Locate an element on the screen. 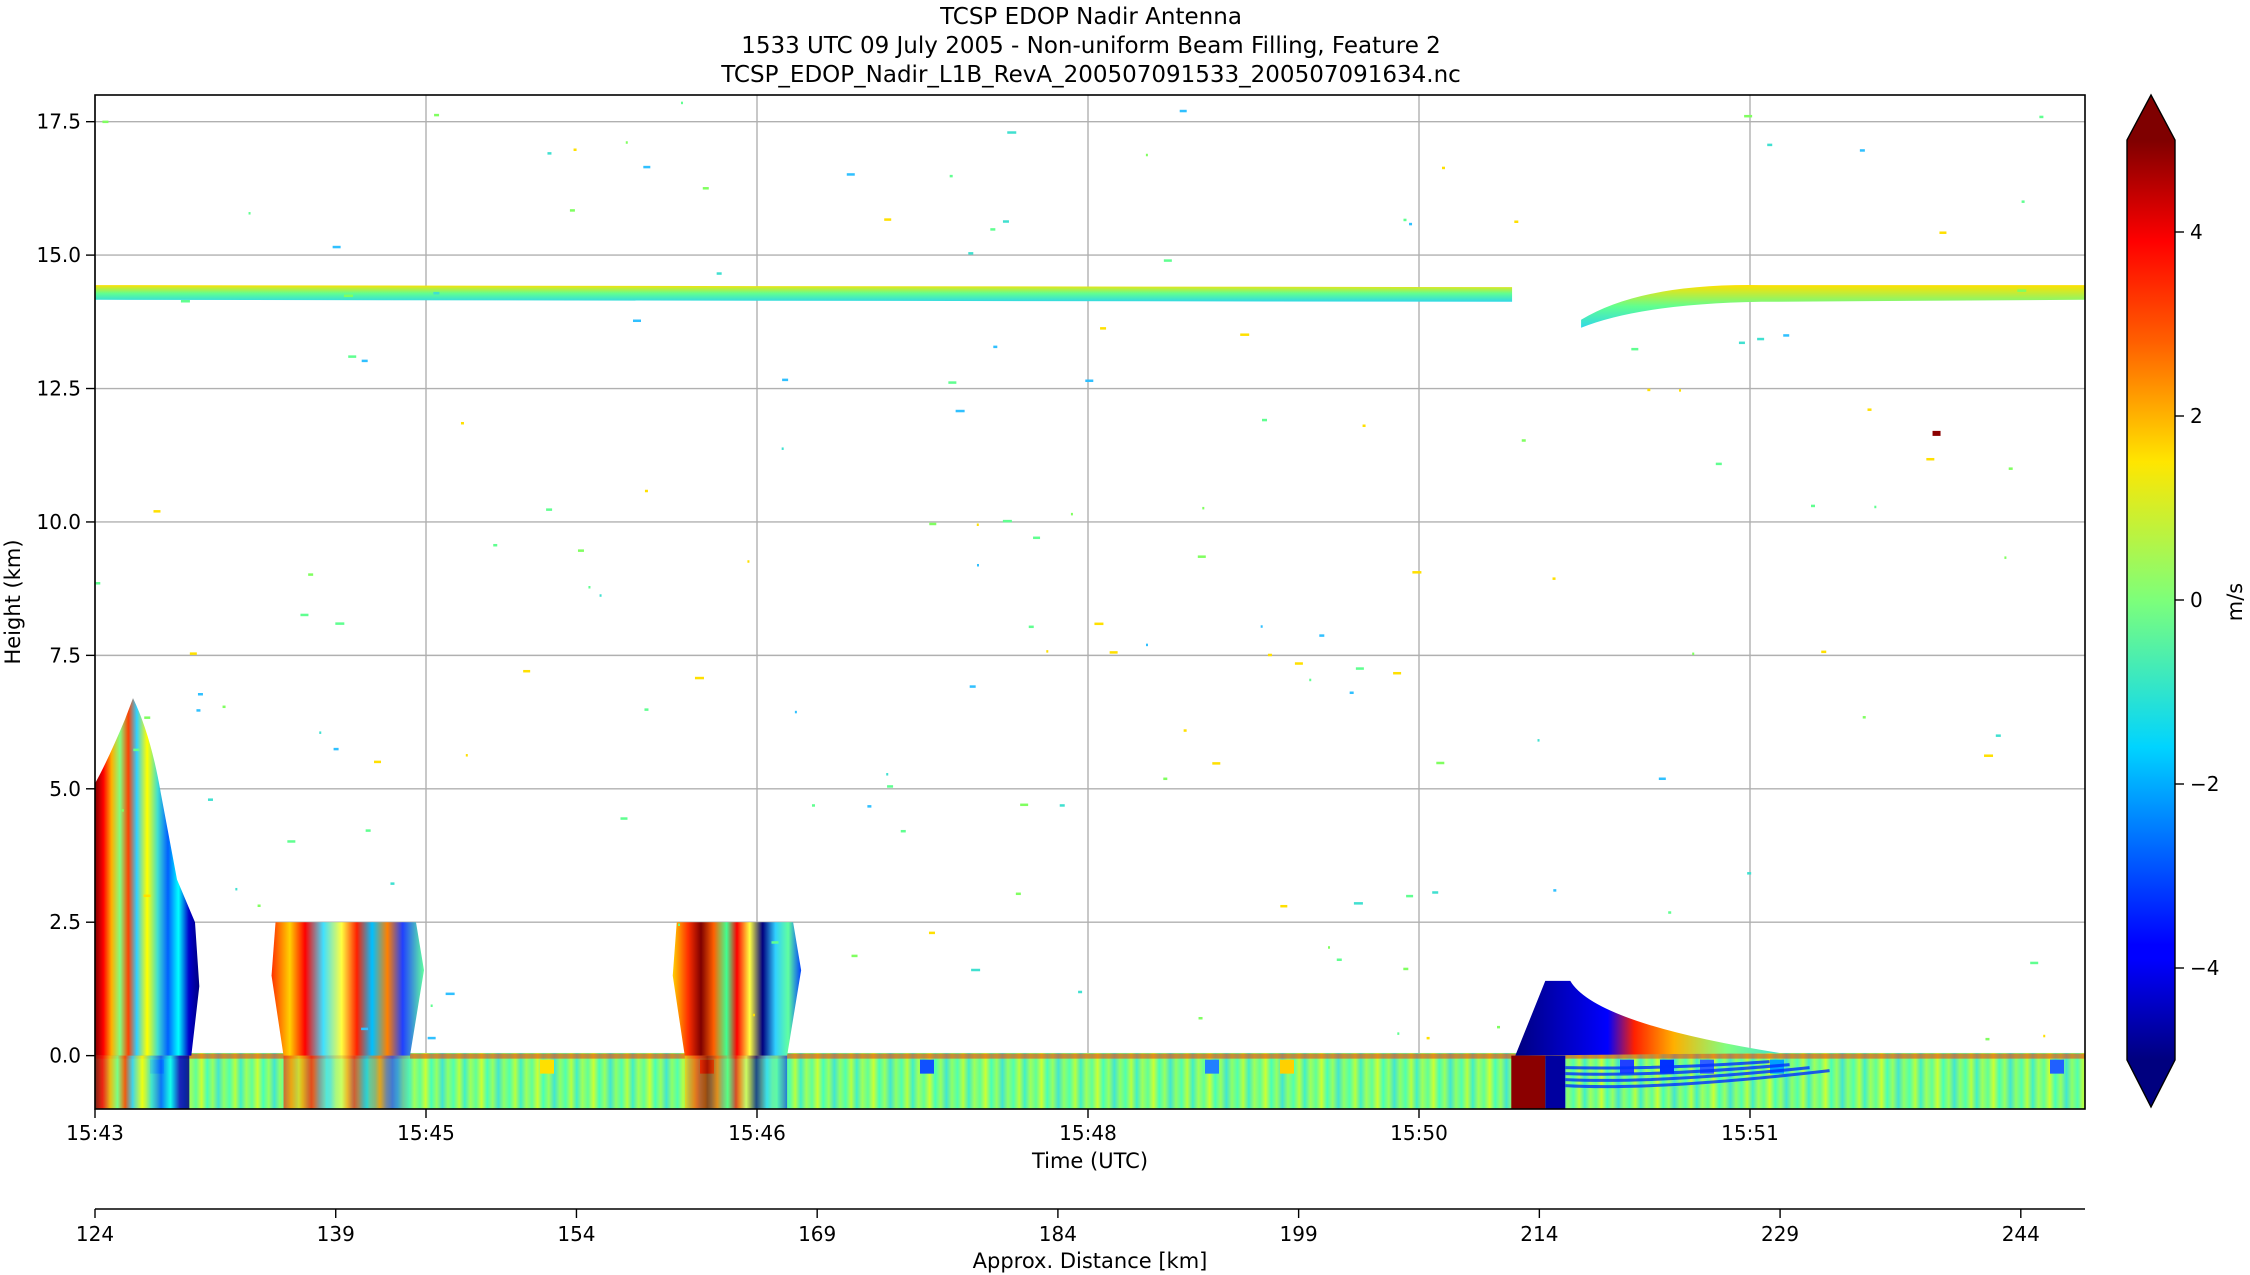 The height and width of the screenshot is (1275, 2250). surface-artifact-upper is located at coordinates (1647, 1018).